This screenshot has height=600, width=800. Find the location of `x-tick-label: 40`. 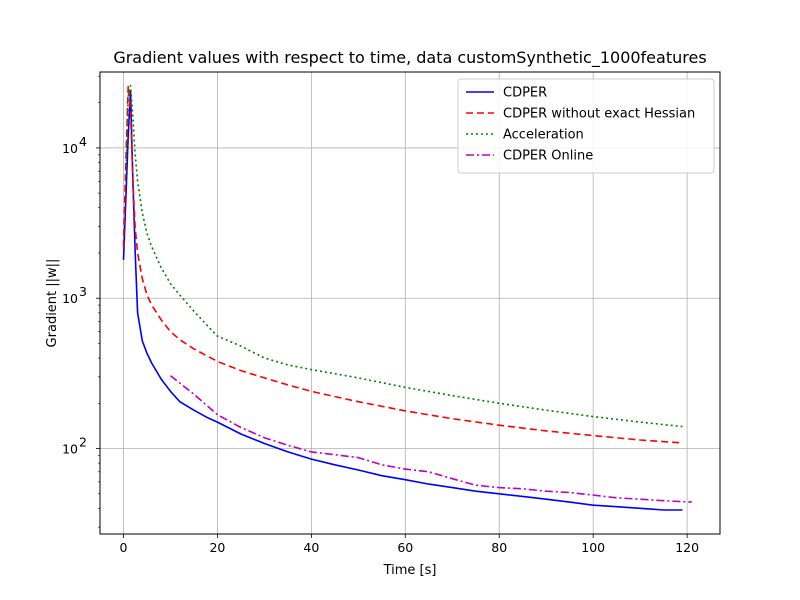

x-tick-label: 40 is located at coordinates (311, 547).